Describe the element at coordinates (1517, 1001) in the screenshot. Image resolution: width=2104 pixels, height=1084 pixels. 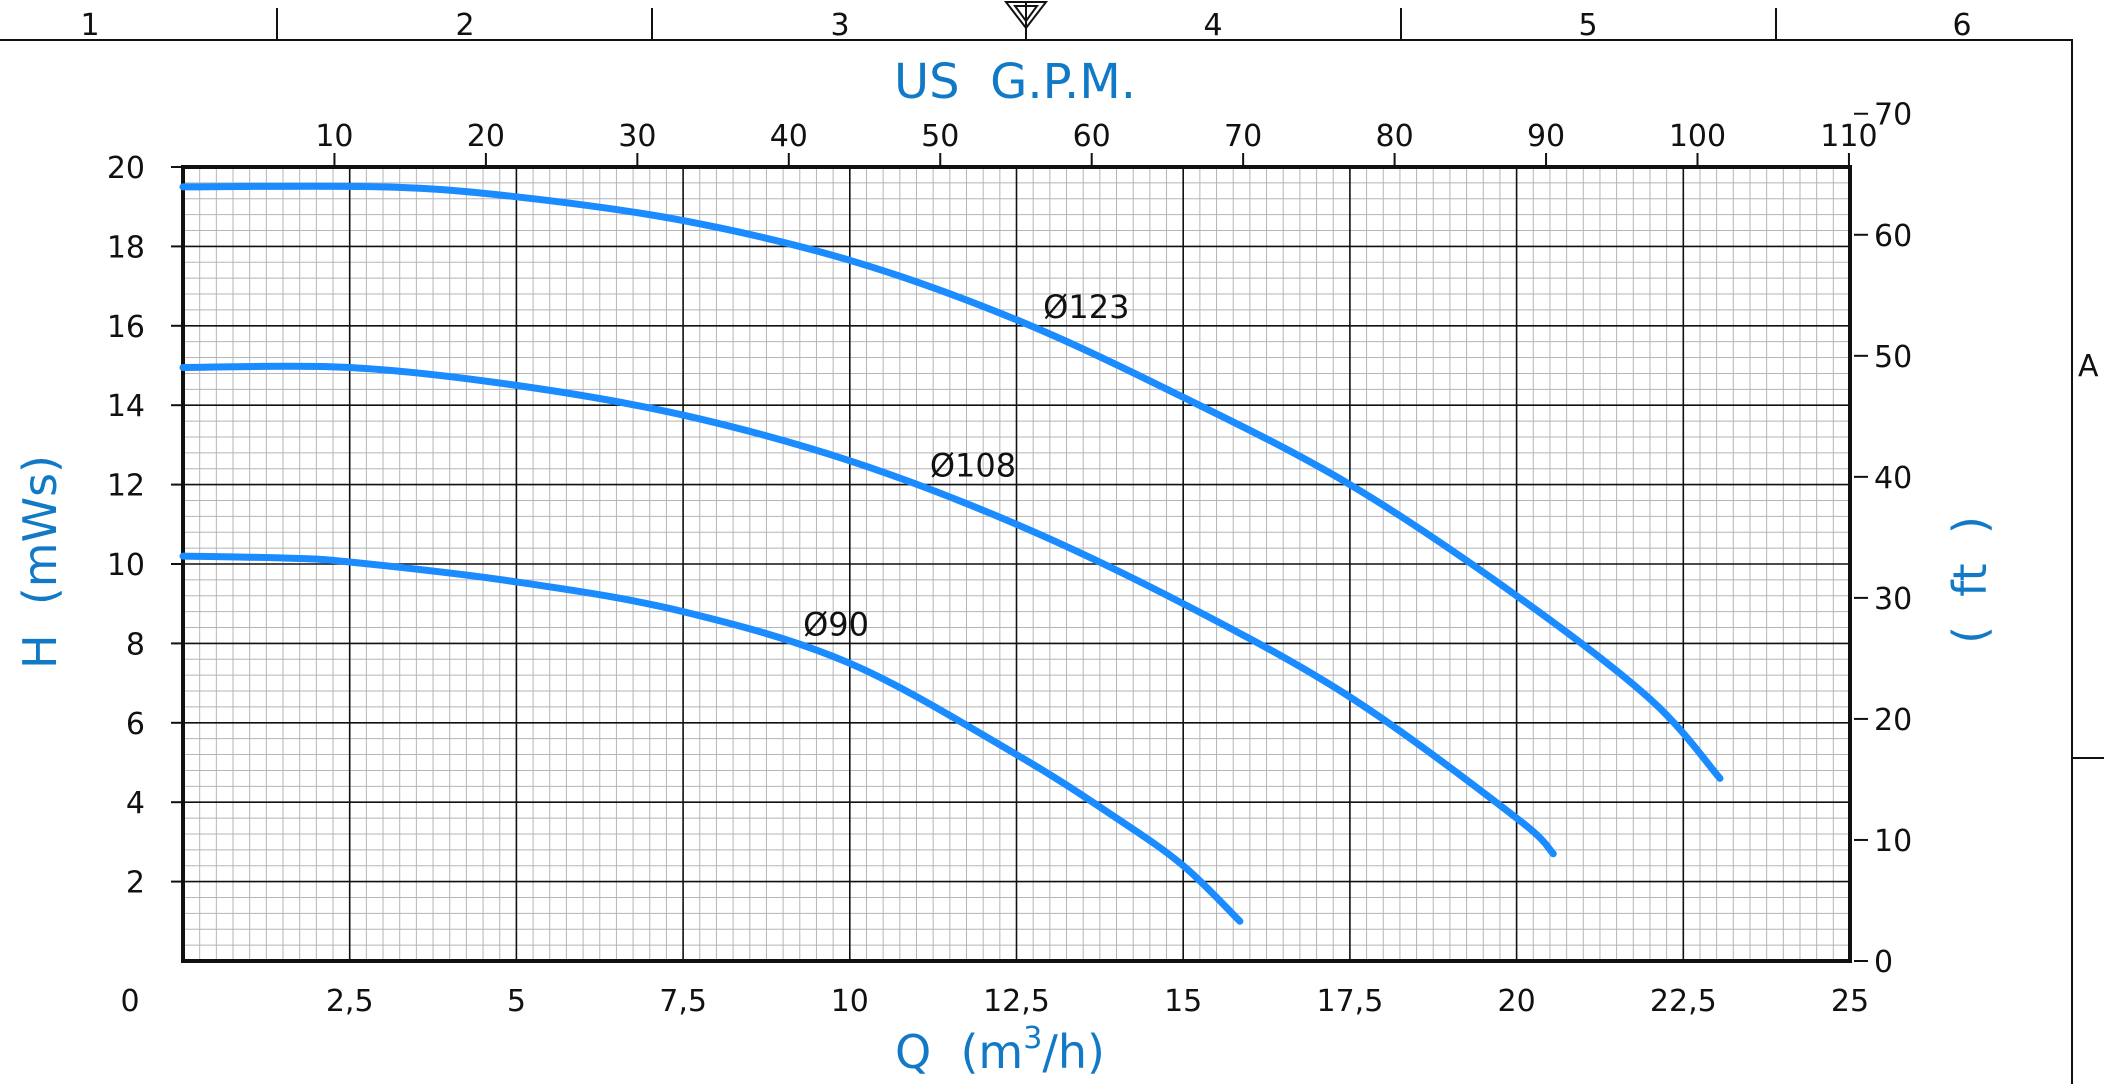
I see `x-tick-label: 20` at that location.